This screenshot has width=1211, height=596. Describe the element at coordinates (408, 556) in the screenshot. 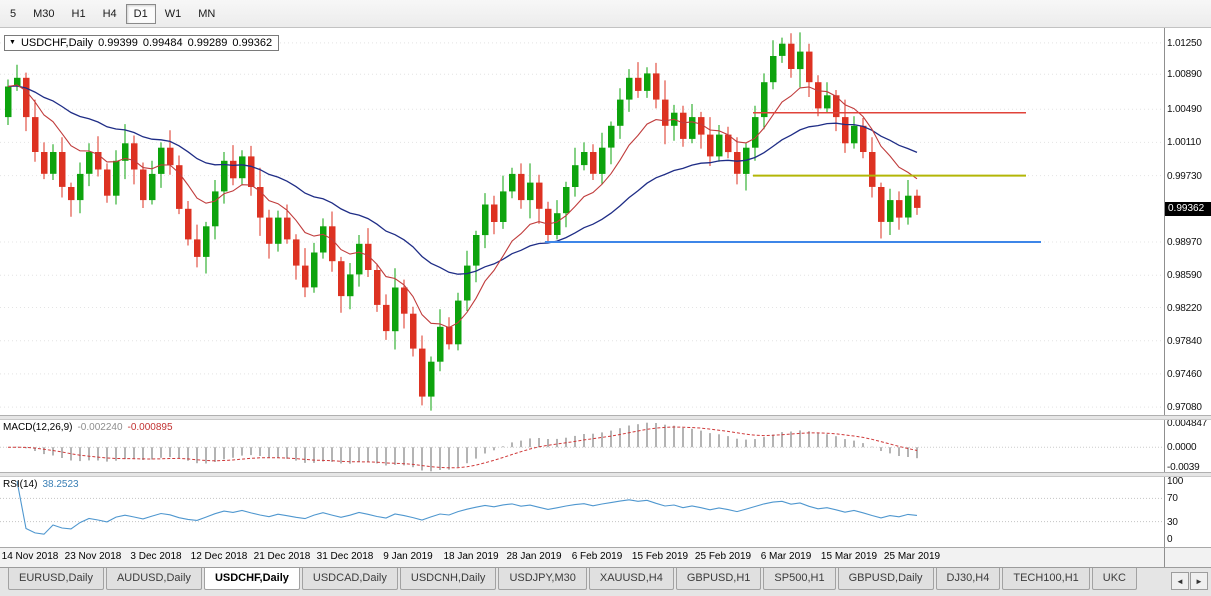

I see `time-axis-label: 9 Jan 2019` at that location.